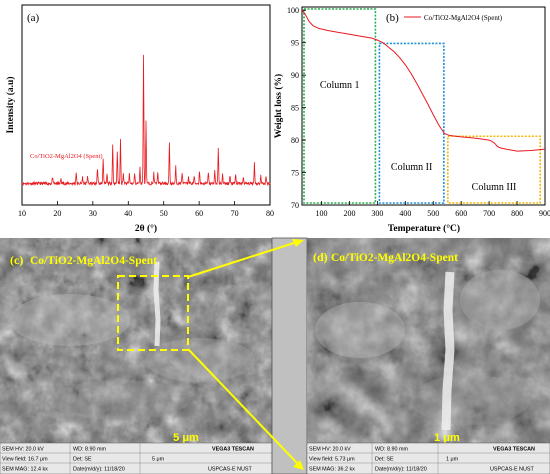  I want to click on meta-field-d: View field: 5.73 μm, so click(332, 460).